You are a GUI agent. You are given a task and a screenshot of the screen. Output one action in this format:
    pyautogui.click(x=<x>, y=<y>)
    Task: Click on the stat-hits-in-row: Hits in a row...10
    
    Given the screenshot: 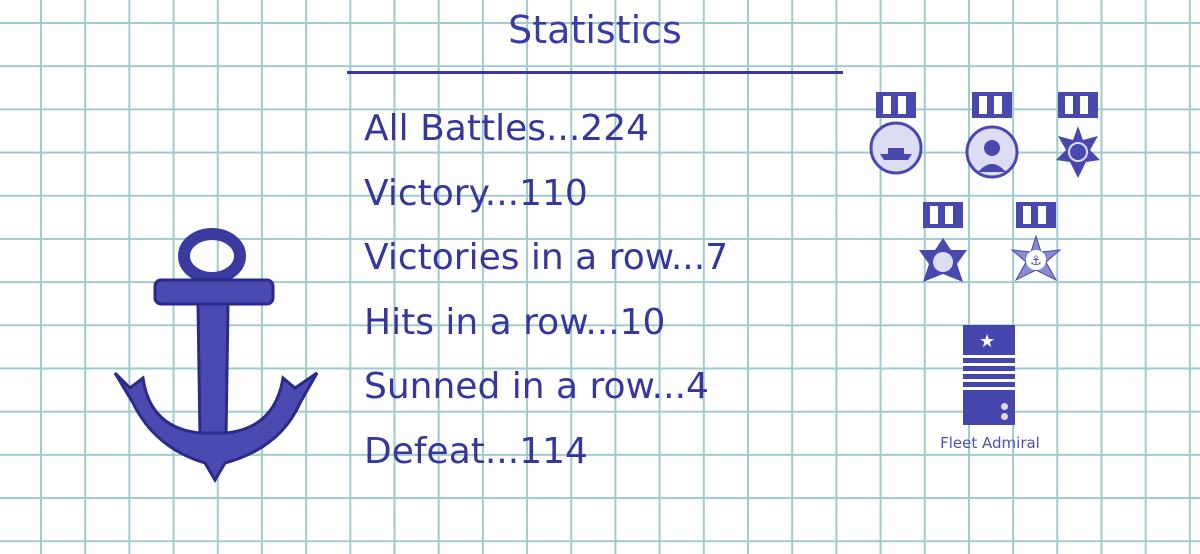 What is the action you would take?
    pyautogui.click(x=515, y=322)
    